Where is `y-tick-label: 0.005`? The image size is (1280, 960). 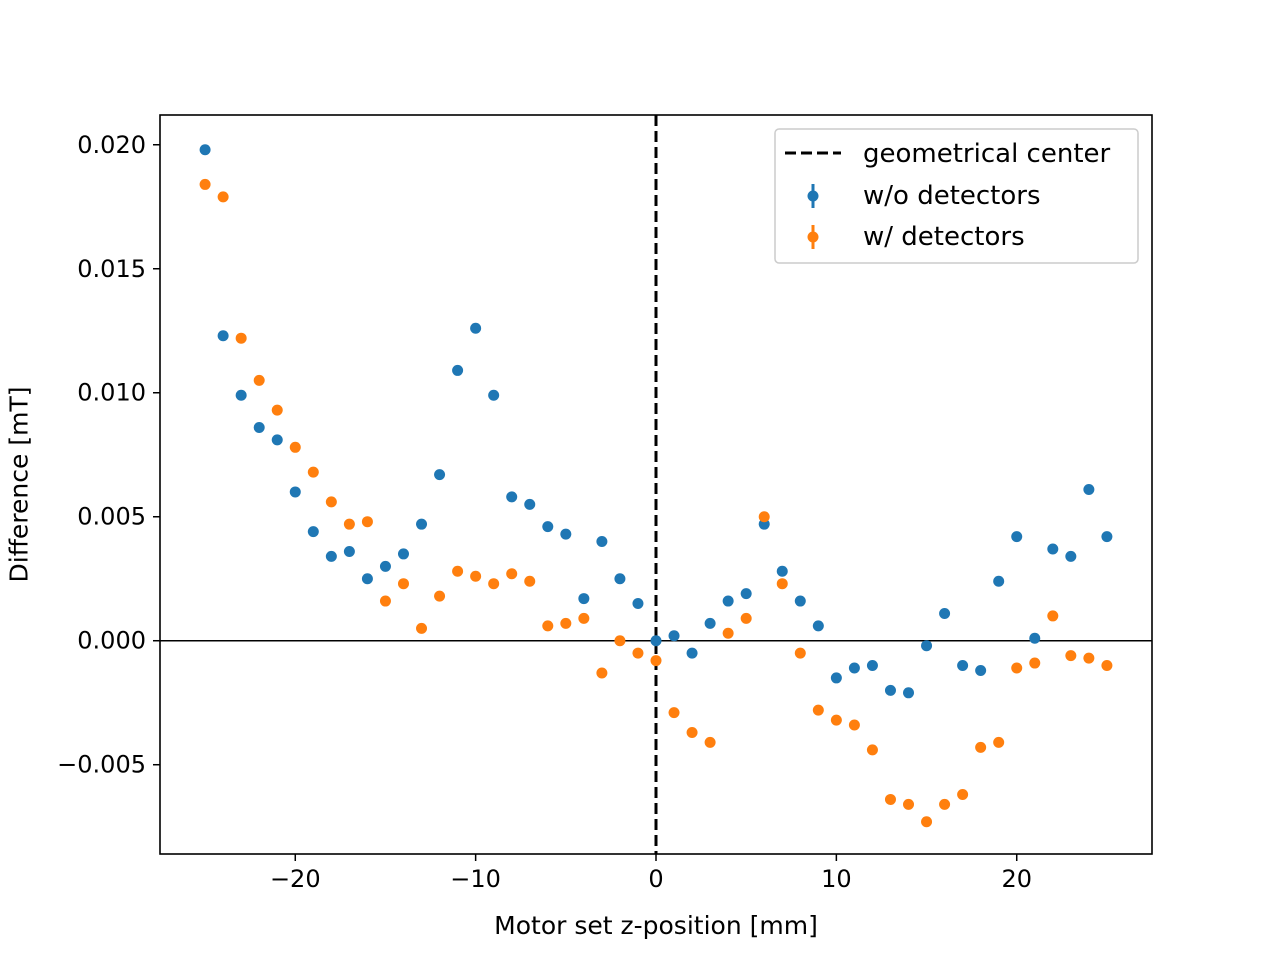 y-tick-label: 0.005 is located at coordinates (111, 517).